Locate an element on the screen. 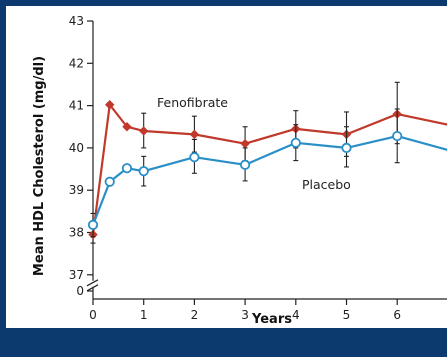 The height and width of the screenshot is (357, 447). x-axis-title: Years is located at coordinates (271, 319).